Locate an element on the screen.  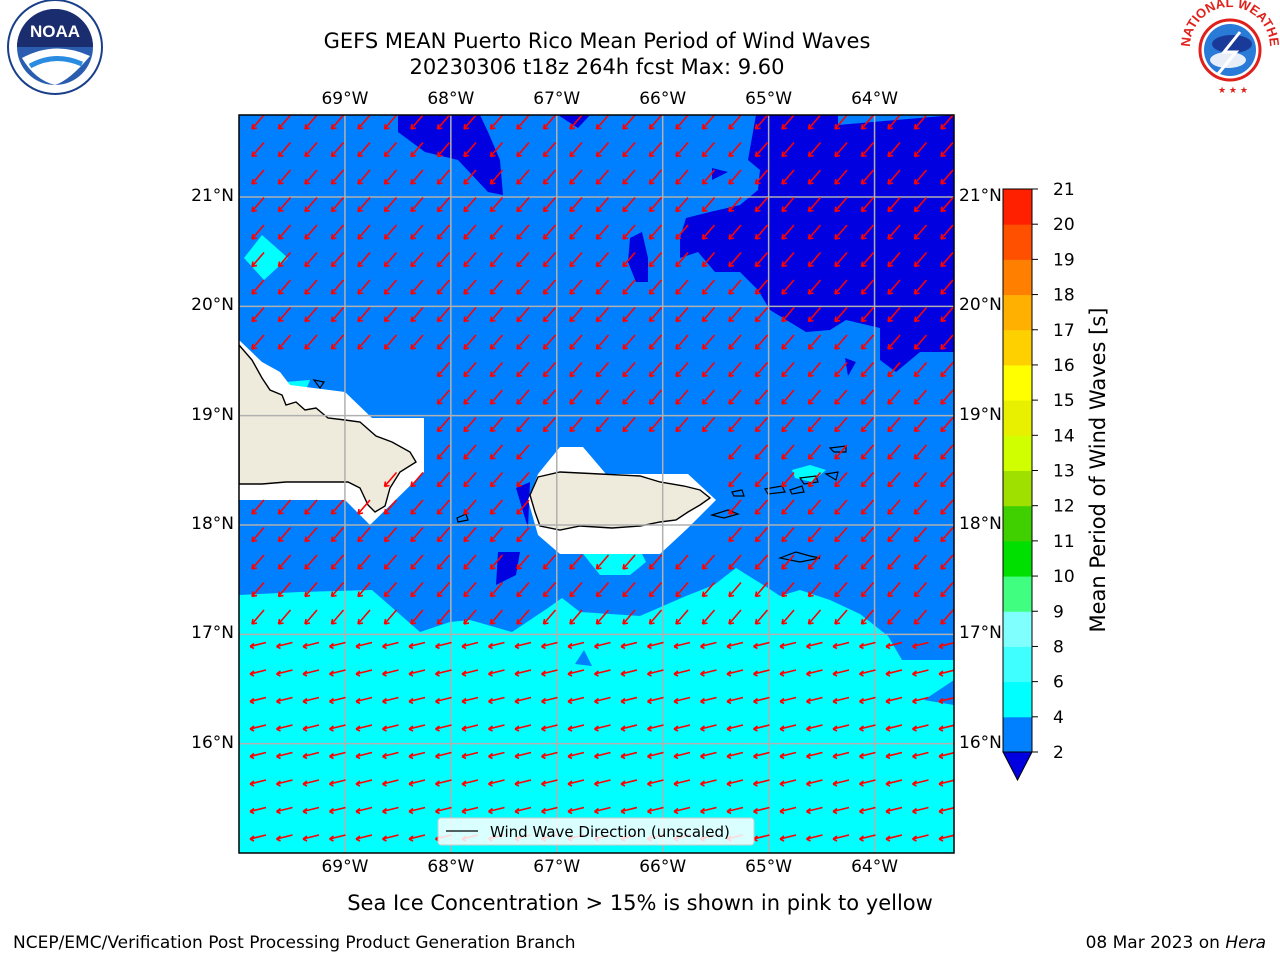
island-outline-st-croix is located at coordinates (799, 557).